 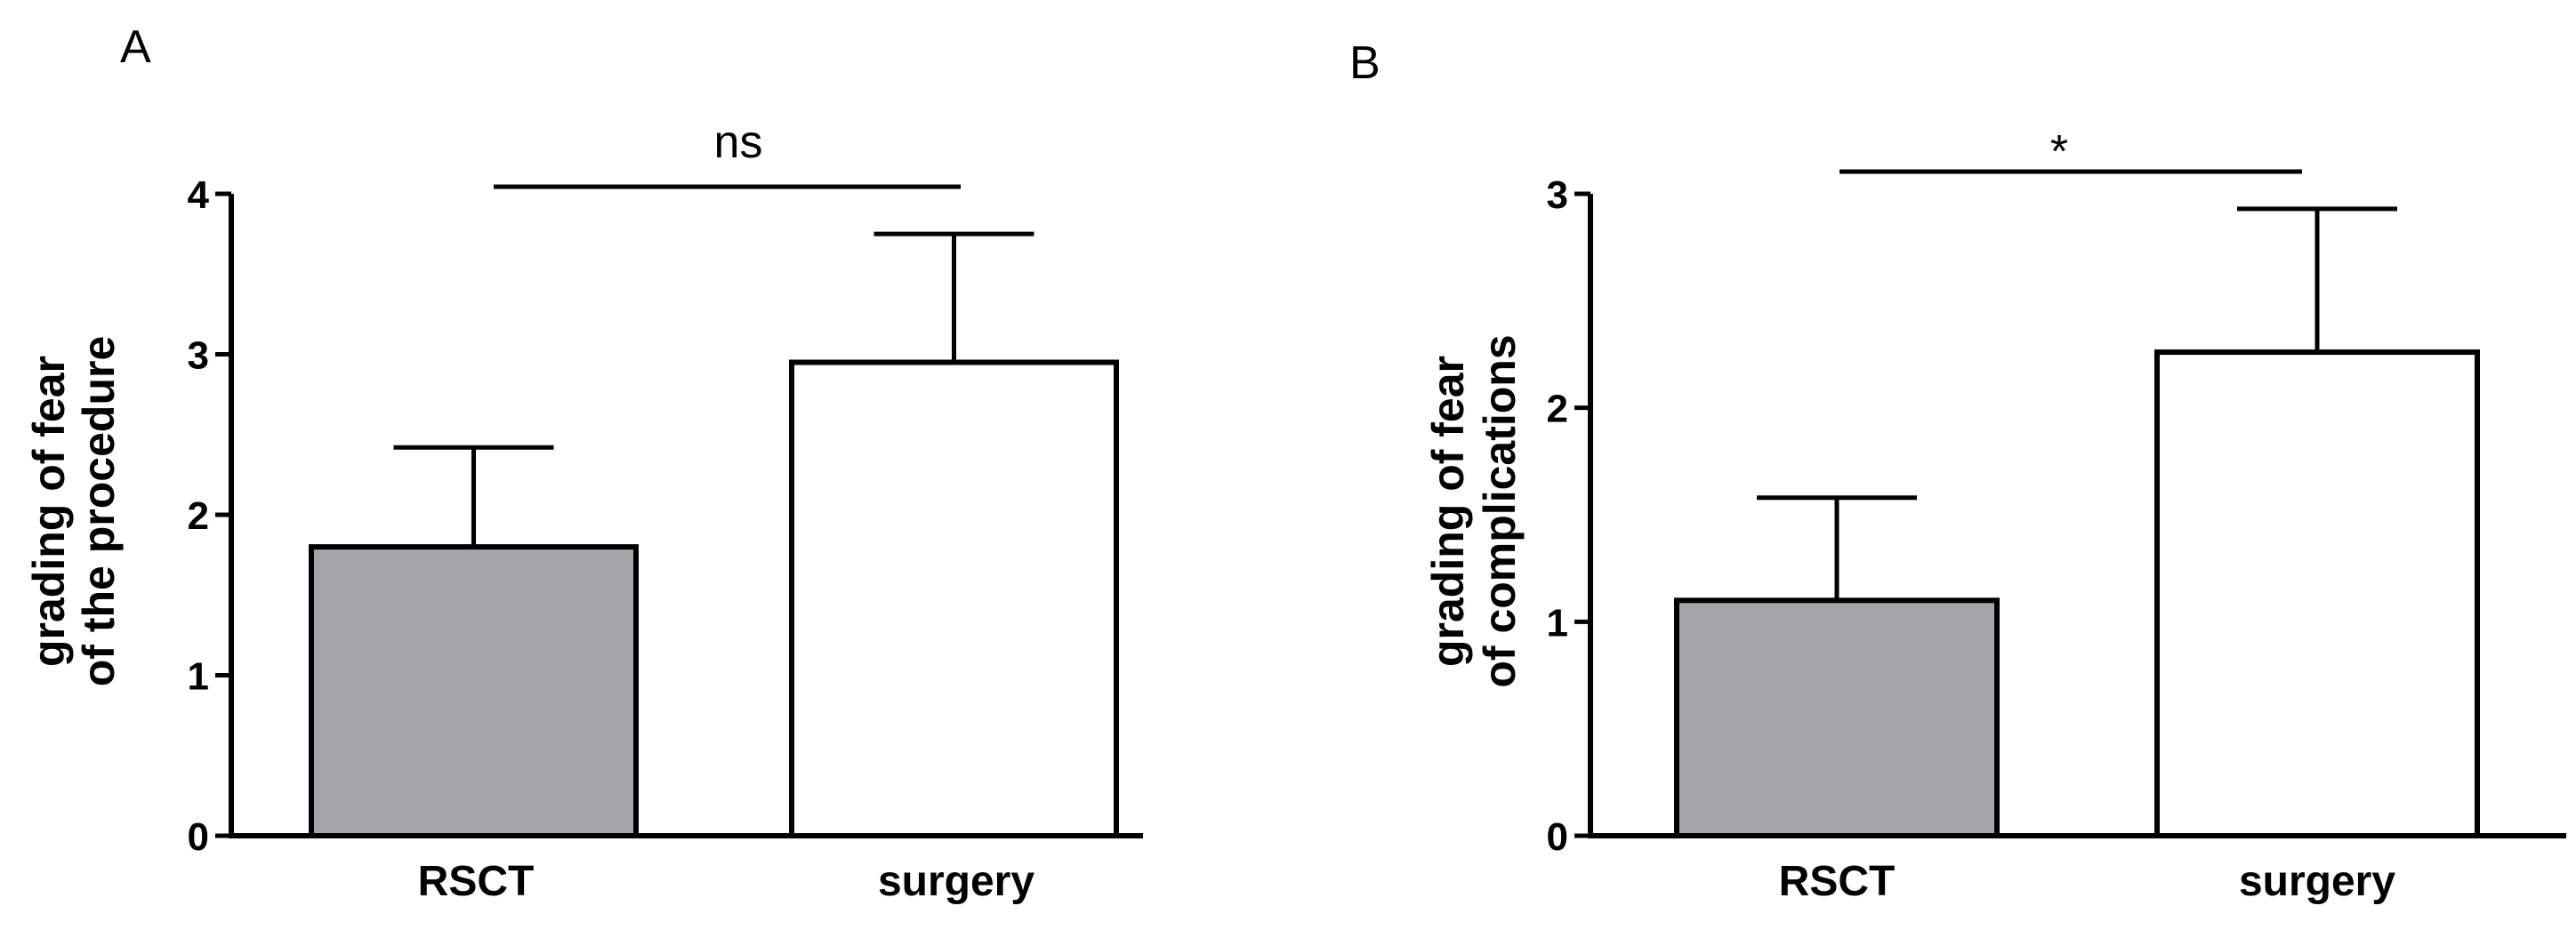 I want to click on panel-label: B, so click(x=1365, y=63).